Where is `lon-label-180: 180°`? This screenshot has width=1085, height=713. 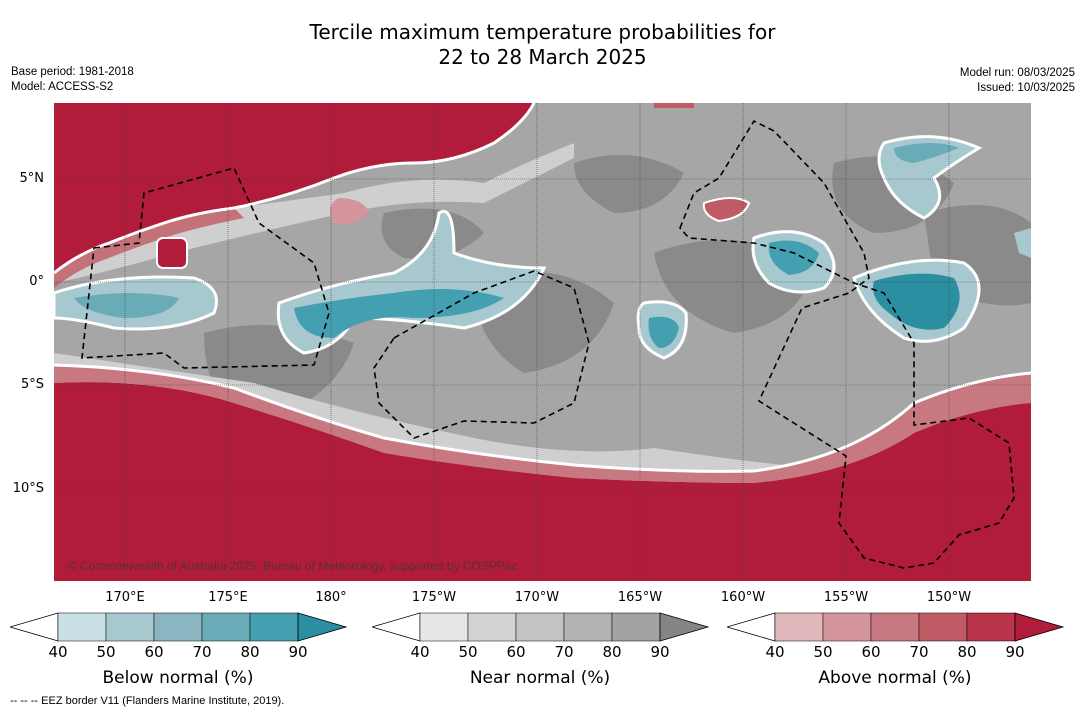
lon-label-180: 180° is located at coordinates (331, 597).